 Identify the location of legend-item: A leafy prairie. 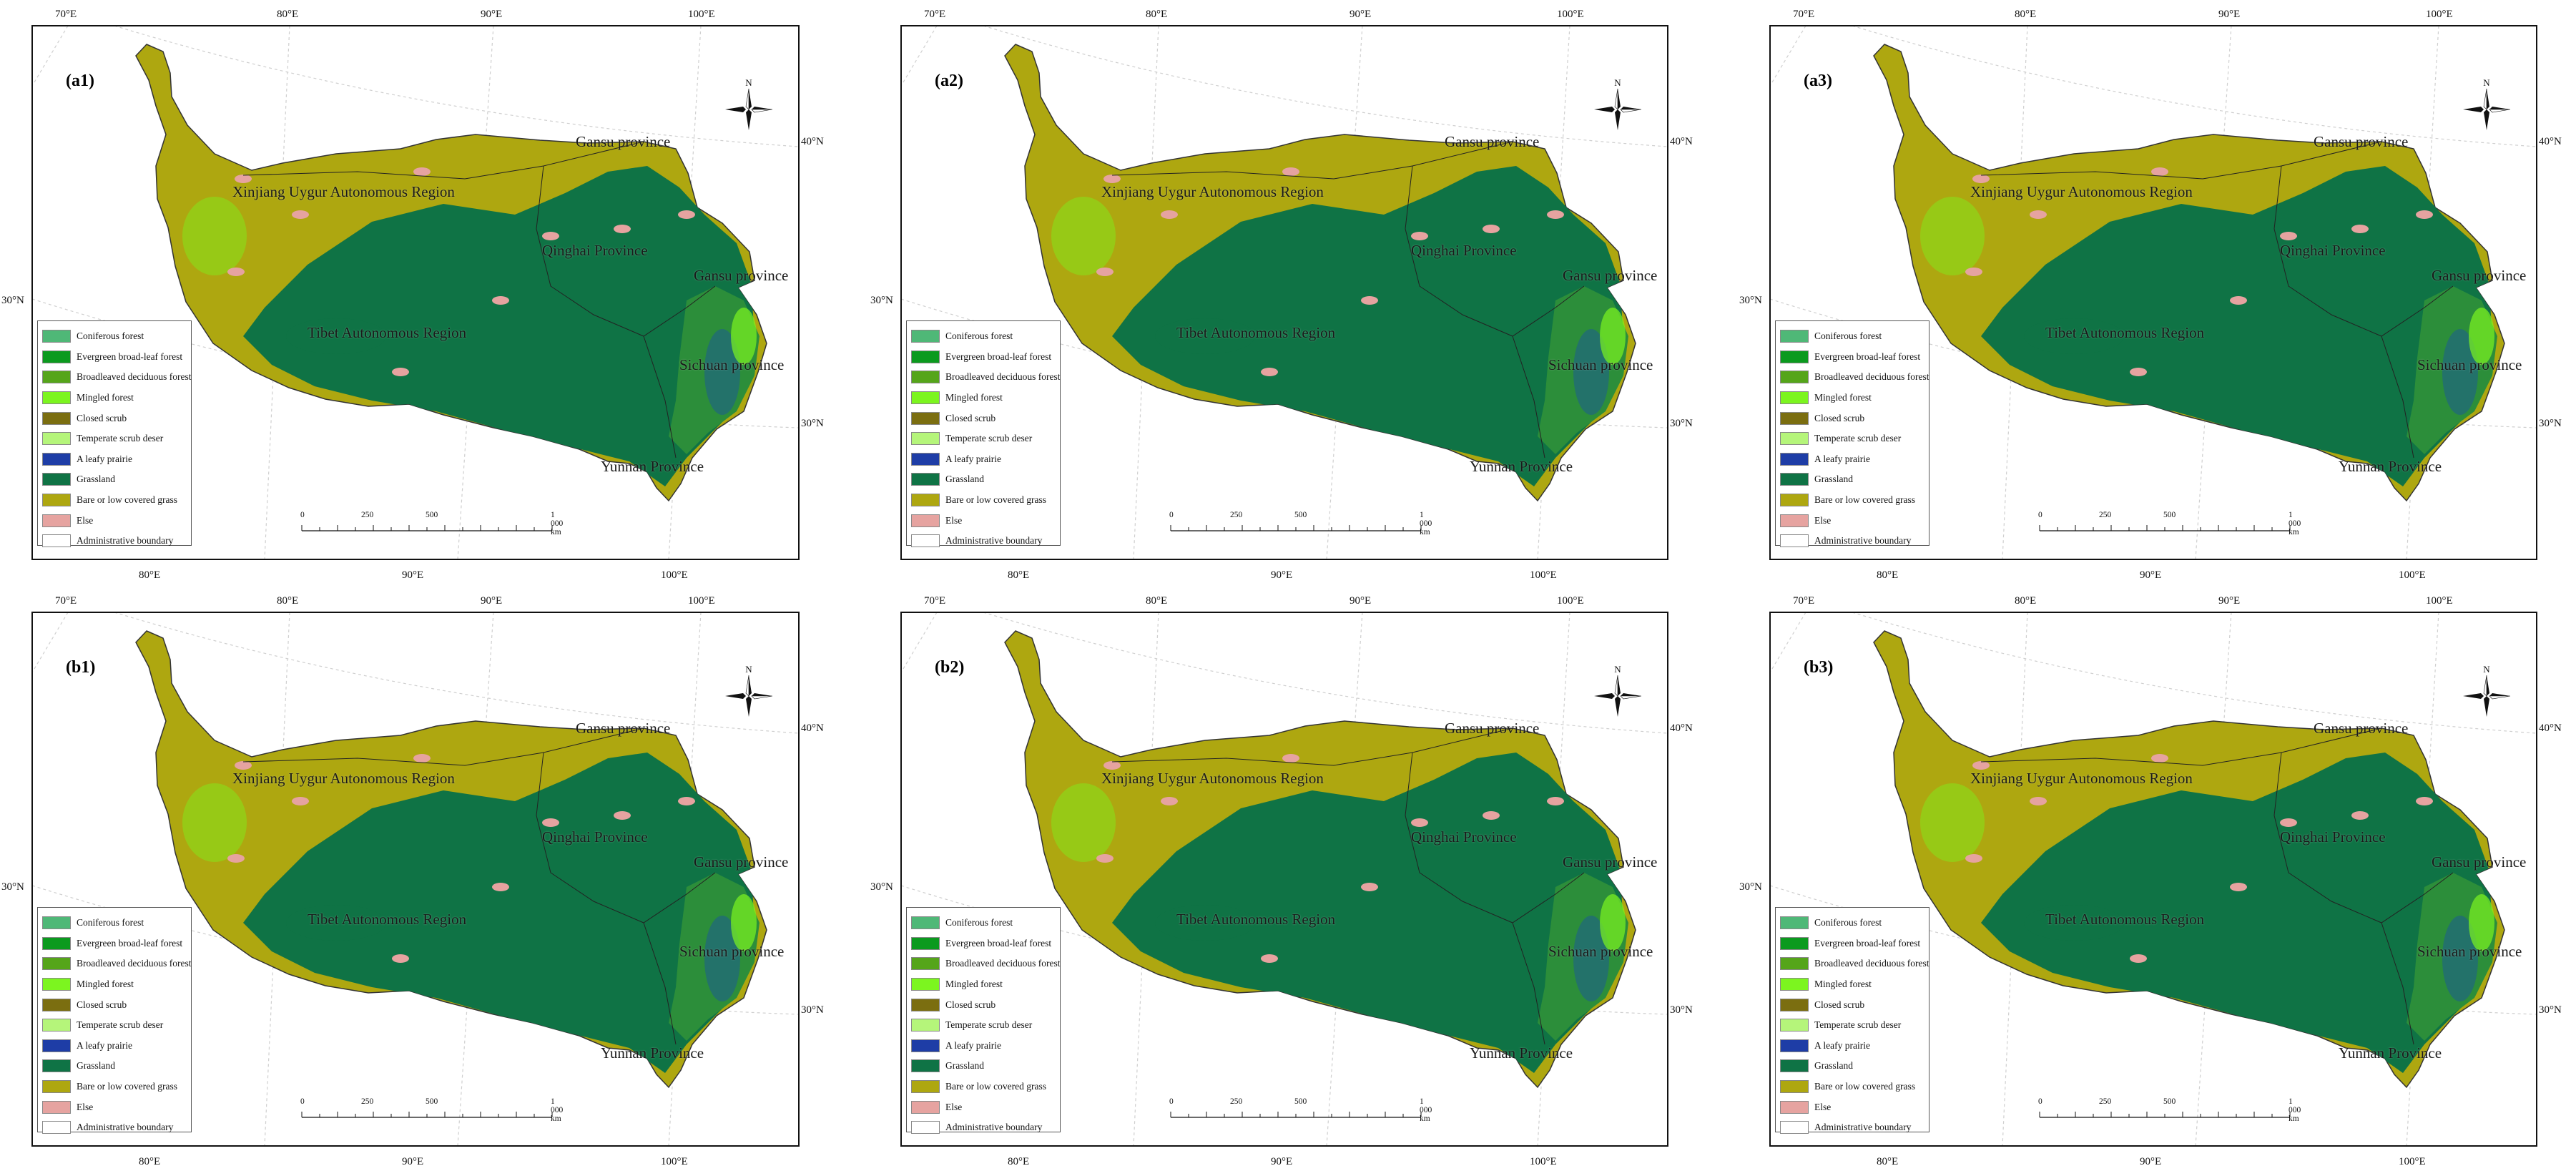
(984, 1046).